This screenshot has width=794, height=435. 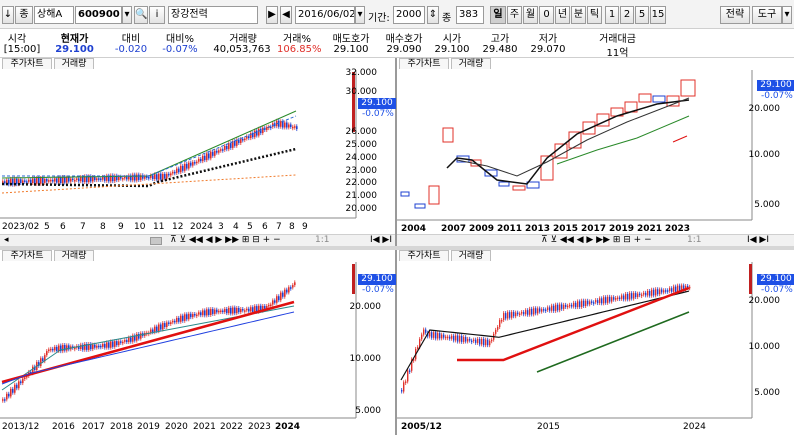 I want to click on quote-bid: 29.090, so click(x=404, y=49).